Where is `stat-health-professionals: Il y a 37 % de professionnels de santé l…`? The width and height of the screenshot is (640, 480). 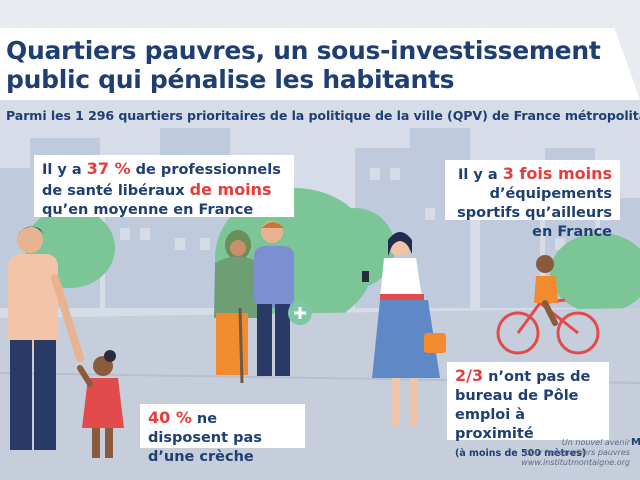
stat-health-professionals: Il y a 37 % de professionnels de santé l… is located at coordinates (164, 186).